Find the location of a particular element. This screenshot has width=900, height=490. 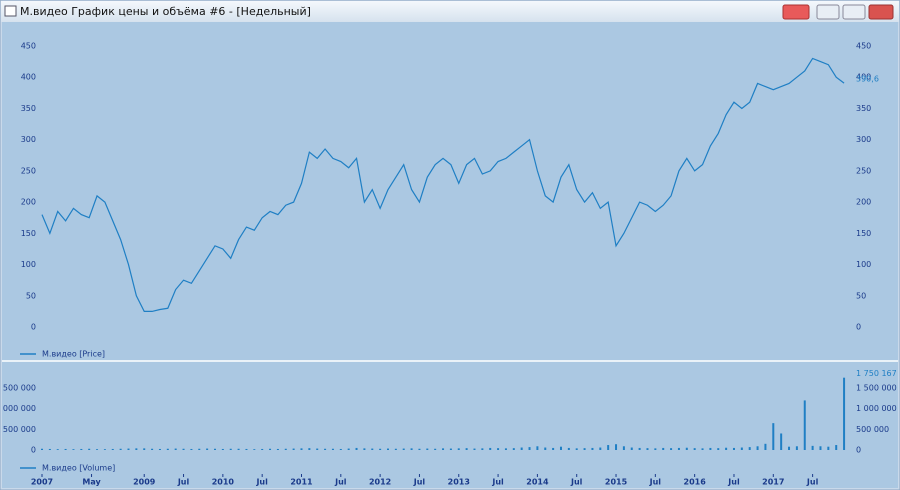

x-tick-label: 2016 is located at coordinates (695, 482).